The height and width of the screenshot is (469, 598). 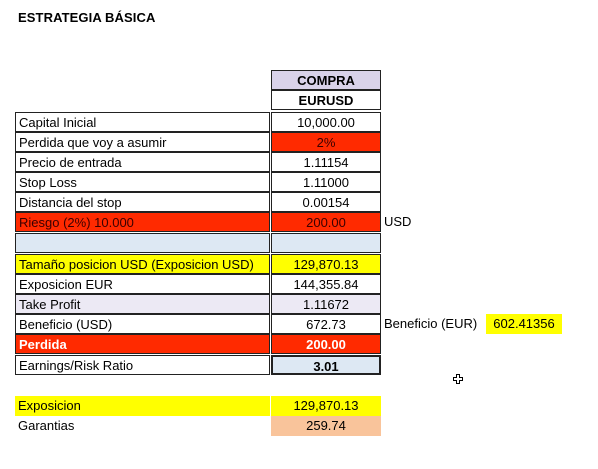 What do you see at coordinates (326, 222) in the screenshot?
I see `value-riesgo: 200.00` at bounding box center [326, 222].